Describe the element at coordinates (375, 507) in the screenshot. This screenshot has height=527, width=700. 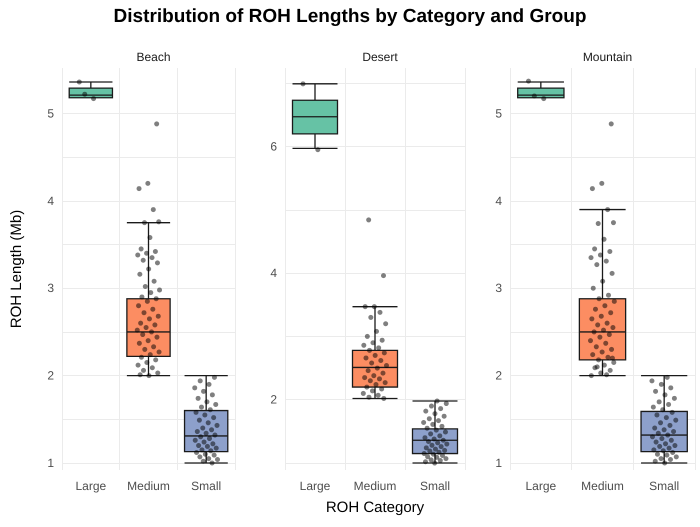
I see `x-axis-title: ROH Category` at that location.